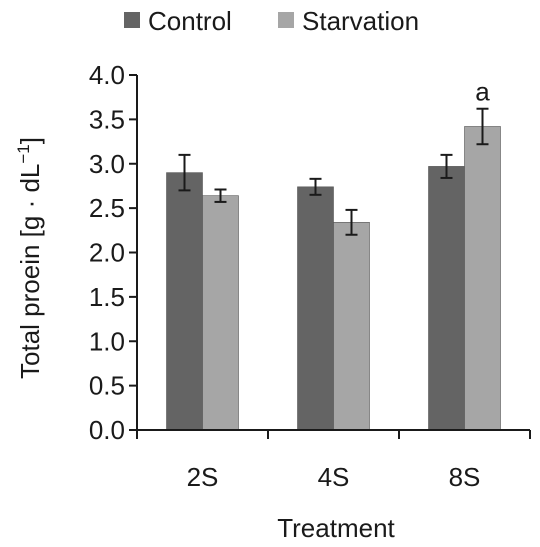  What do you see at coordinates (184, 301) in the screenshot?
I see `bar-control-2s` at bounding box center [184, 301].